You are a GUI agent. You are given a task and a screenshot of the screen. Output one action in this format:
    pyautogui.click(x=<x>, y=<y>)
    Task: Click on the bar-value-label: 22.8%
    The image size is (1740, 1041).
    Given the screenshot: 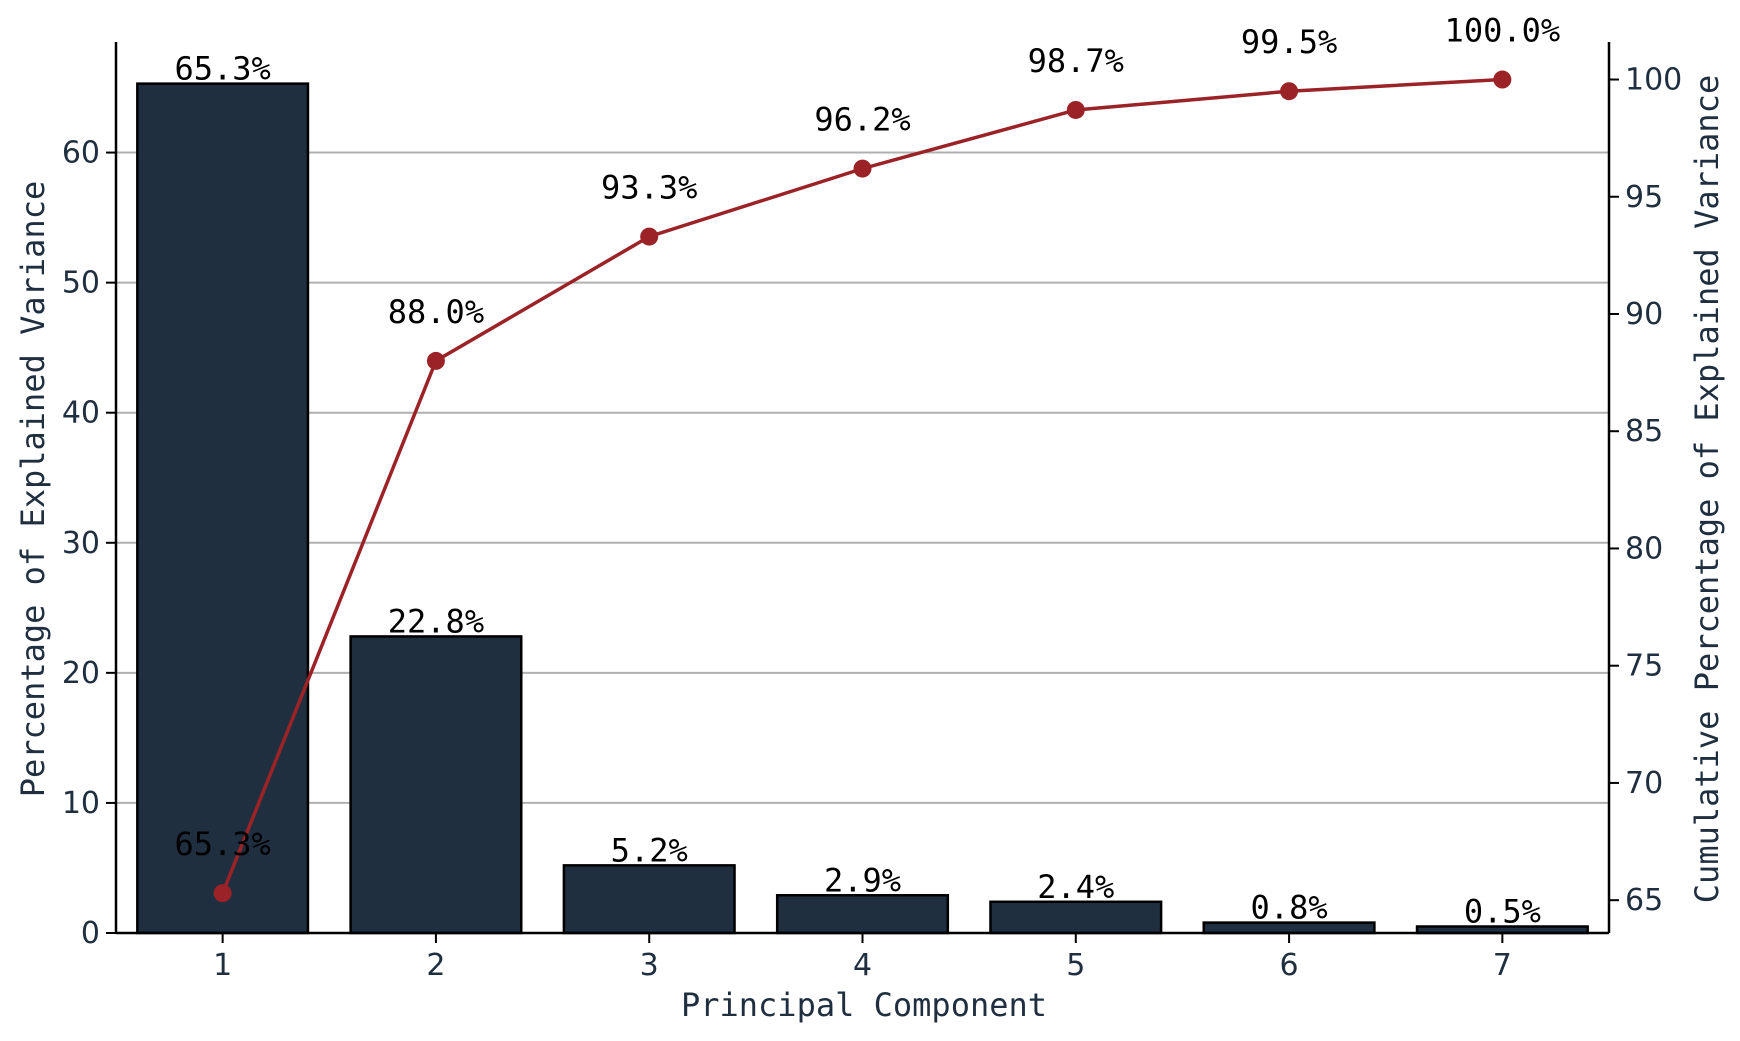 What is the action you would take?
    pyautogui.click(x=436, y=621)
    